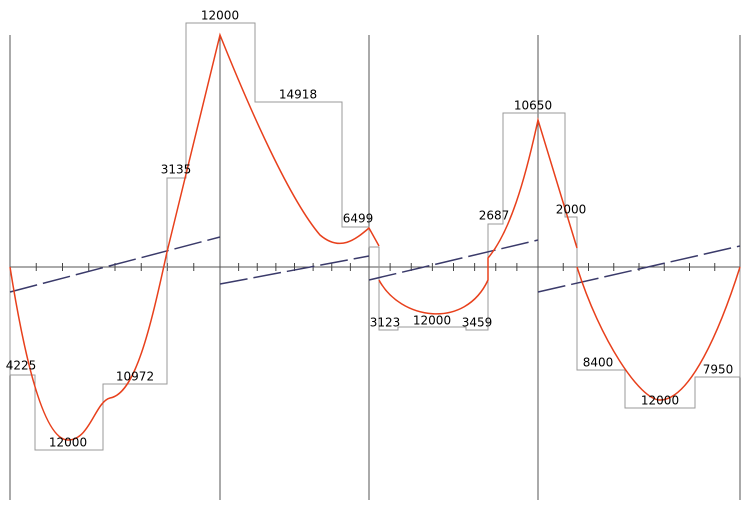 The height and width of the screenshot is (512, 750). I want to click on value-label: 10972, so click(135, 377).